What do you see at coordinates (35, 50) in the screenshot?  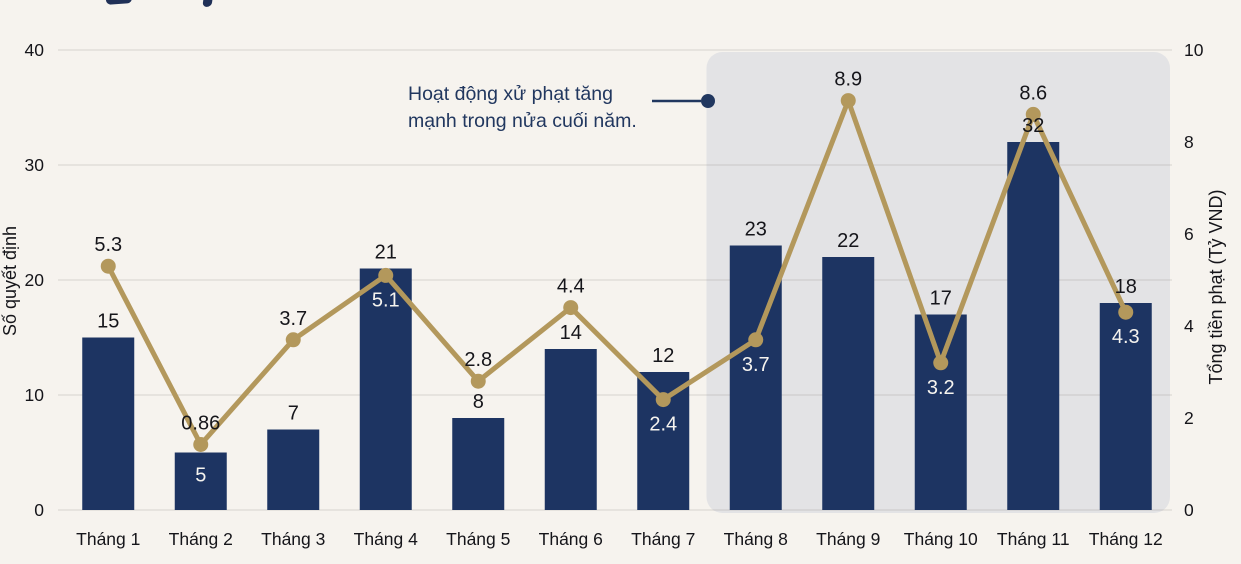 I see `left-tick-40: 40` at bounding box center [35, 50].